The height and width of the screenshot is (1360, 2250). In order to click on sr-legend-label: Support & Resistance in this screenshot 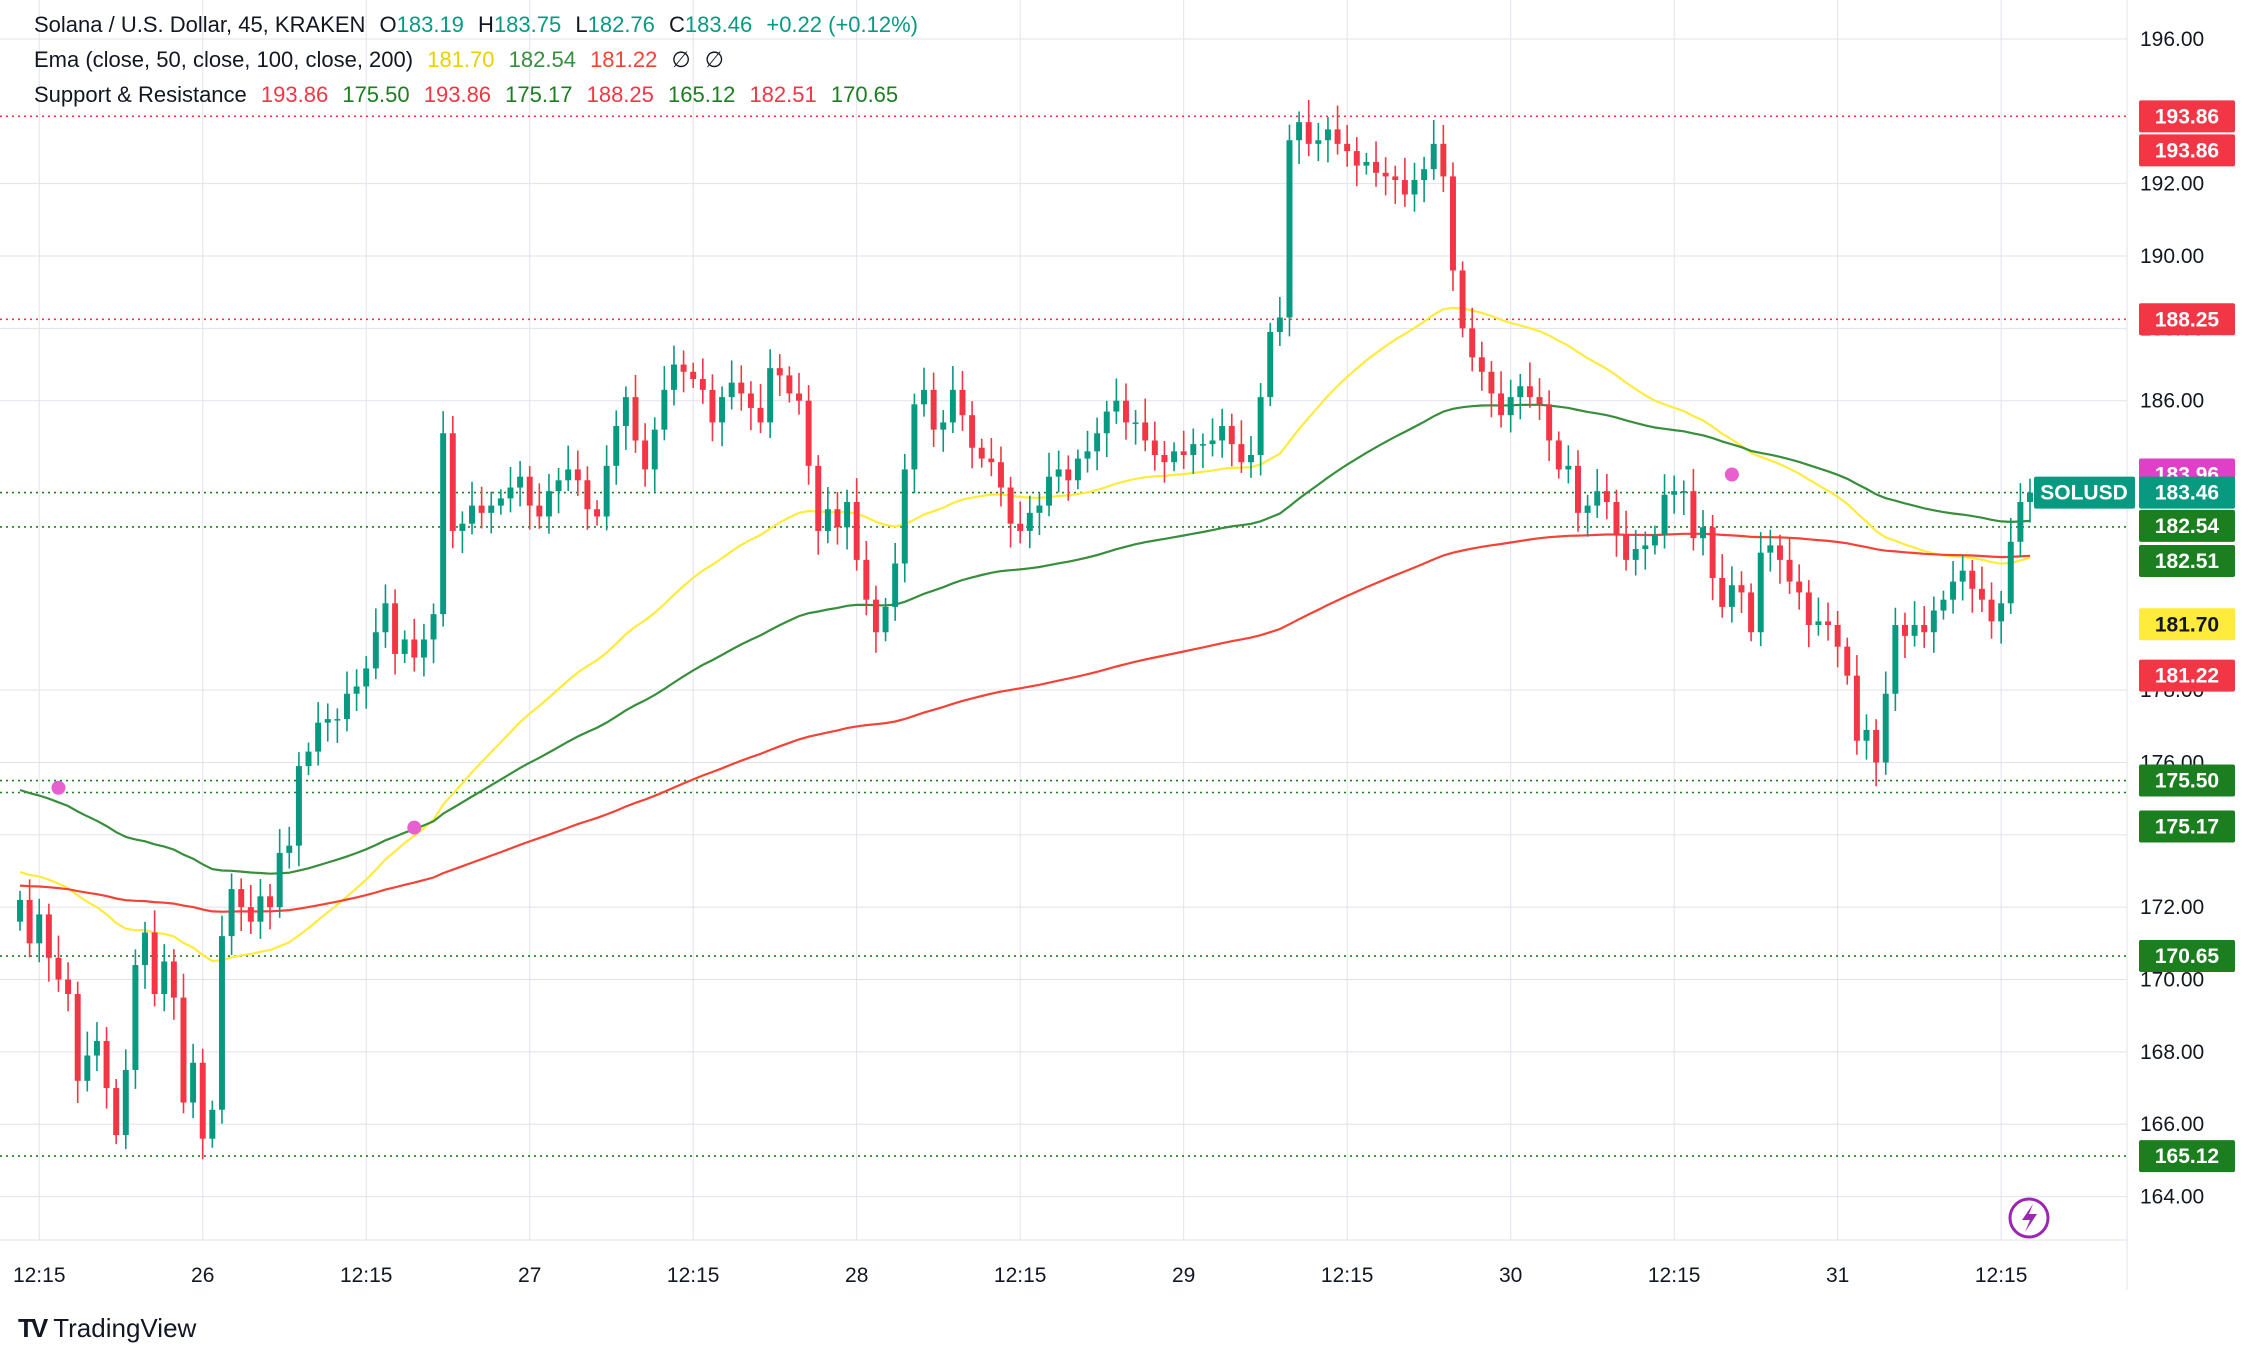, I will do `click(140, 94)`.